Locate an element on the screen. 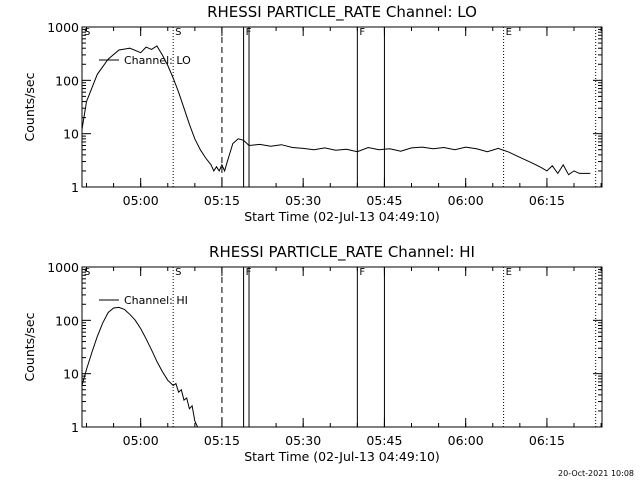 This screenshot has height=480, width=640. legend-label: Channel: HI is located at coordinates (156, 300).